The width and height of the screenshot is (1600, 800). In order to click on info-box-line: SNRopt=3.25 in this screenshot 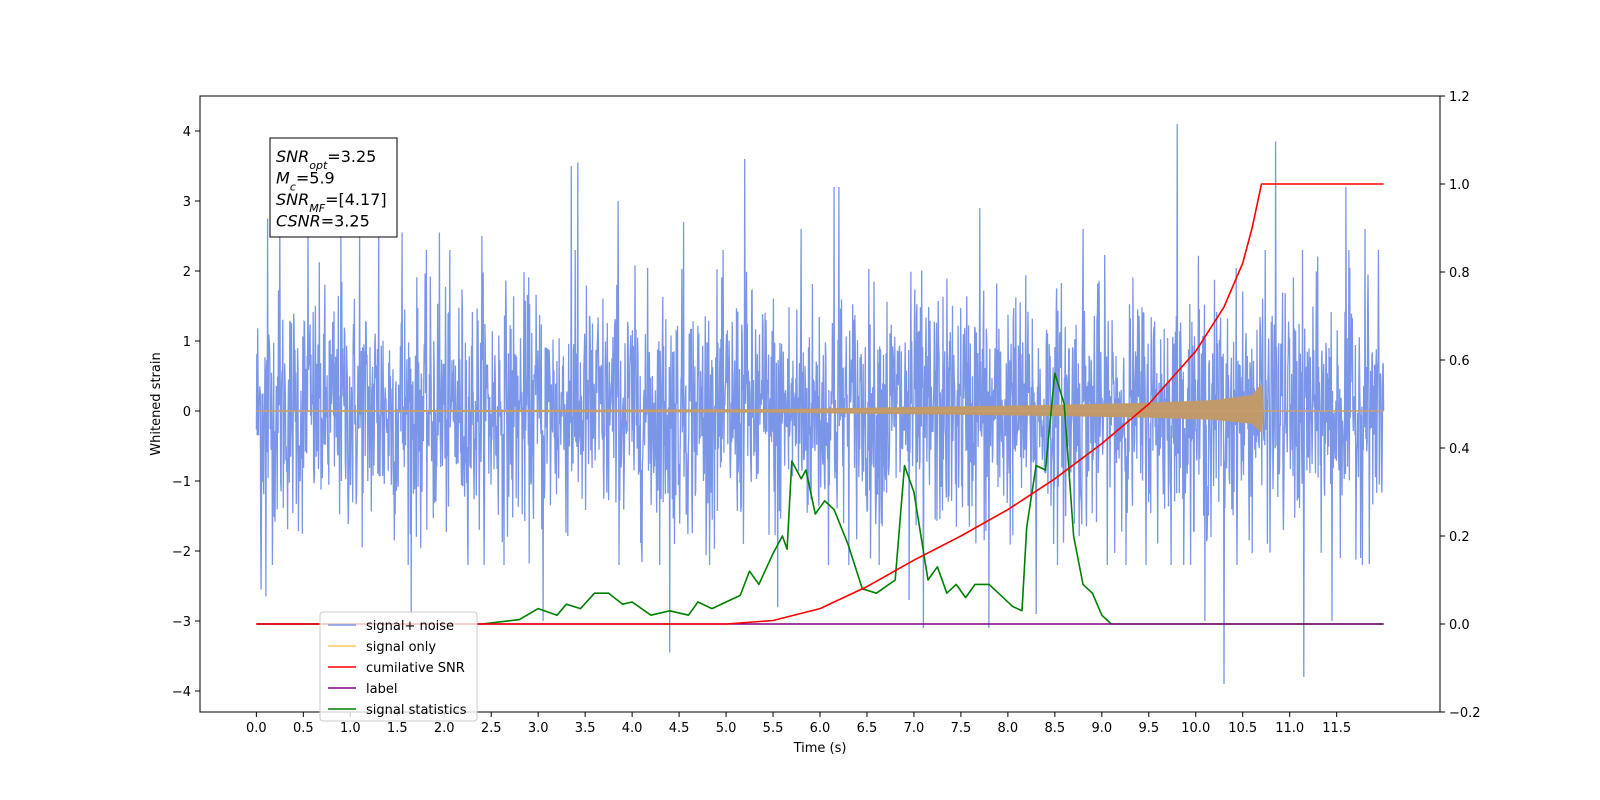, I will do `click(326, 159)`.